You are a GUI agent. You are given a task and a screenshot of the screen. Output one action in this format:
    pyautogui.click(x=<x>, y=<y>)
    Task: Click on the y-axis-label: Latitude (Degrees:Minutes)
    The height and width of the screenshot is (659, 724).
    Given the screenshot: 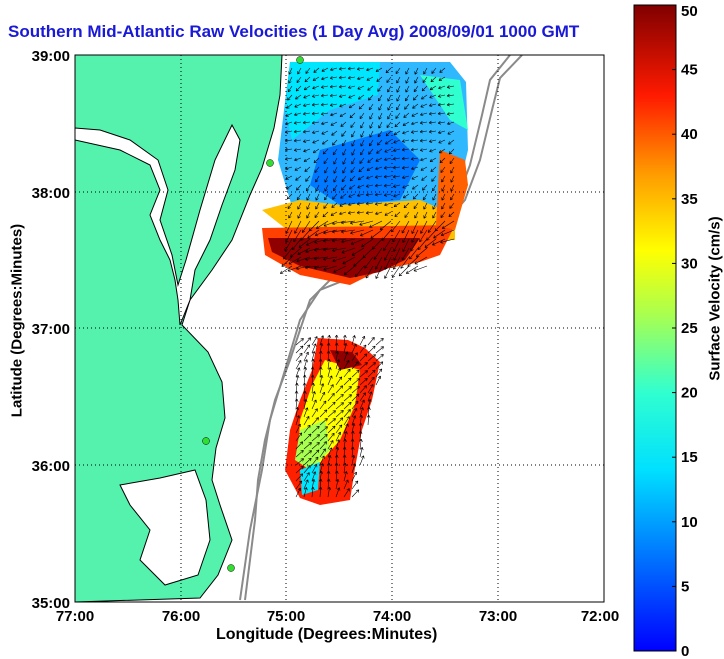 What is the action you would take?
    pyautogui.click(x=17, y=320)
    